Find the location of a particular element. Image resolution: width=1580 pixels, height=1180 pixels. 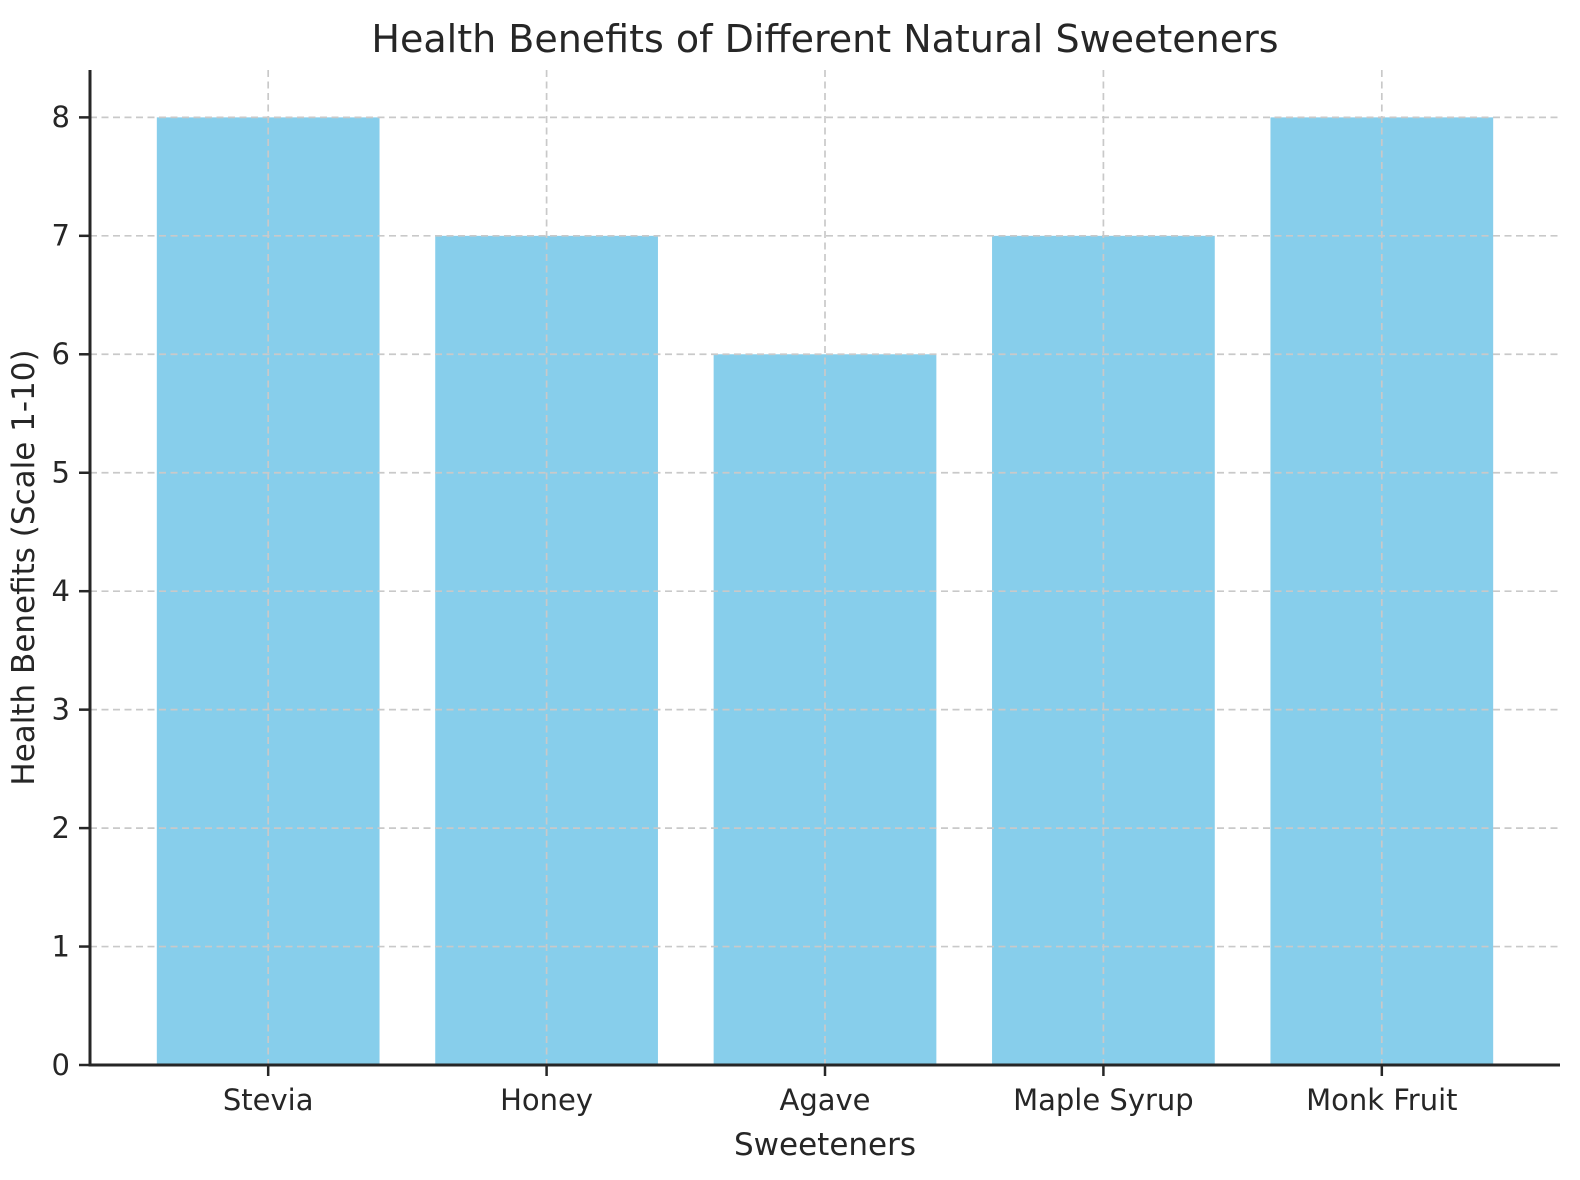

y-tick-label: 1 is located at coordinates (61, 946).